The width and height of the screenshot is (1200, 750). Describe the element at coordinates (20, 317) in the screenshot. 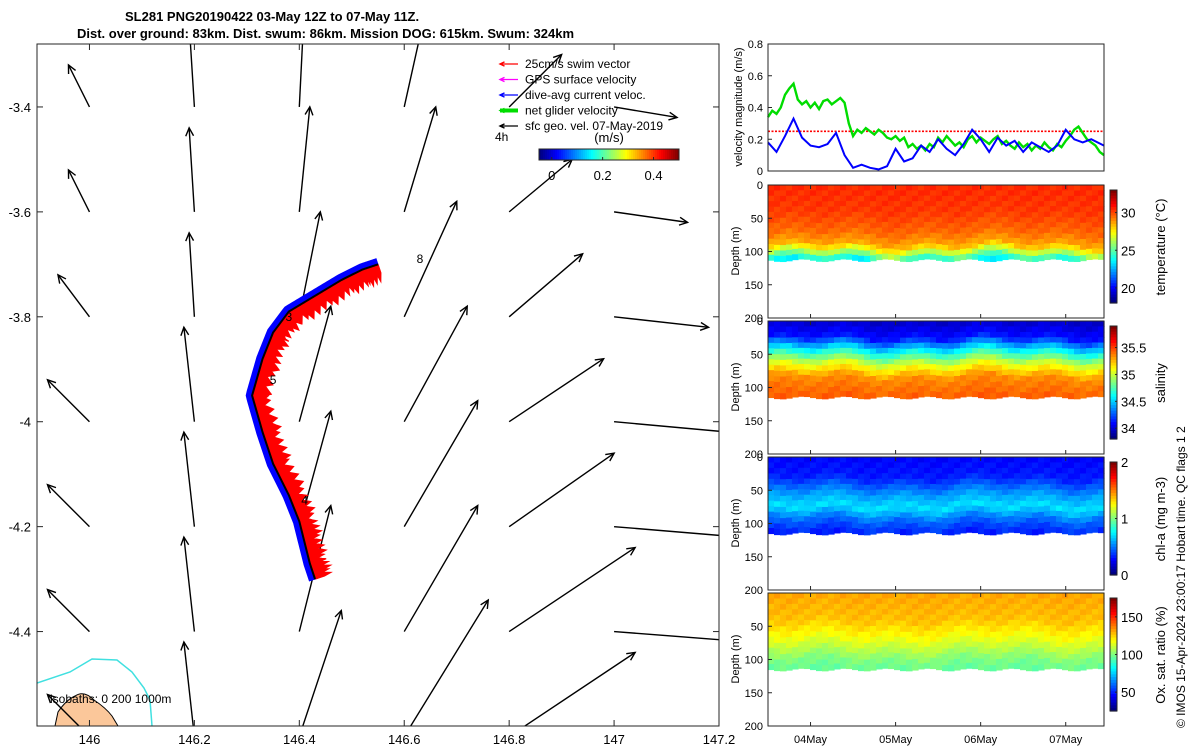

I see `y-tick-label: -3.8` at that location.